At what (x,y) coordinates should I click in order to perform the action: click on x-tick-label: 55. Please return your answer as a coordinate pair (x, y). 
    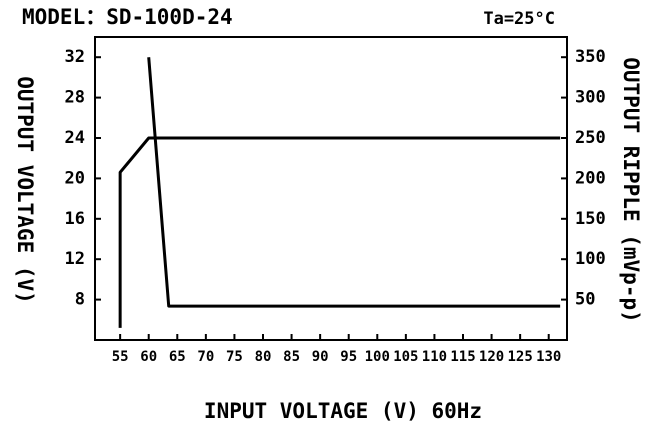
    Looking at the image, I should click on (120, 357).